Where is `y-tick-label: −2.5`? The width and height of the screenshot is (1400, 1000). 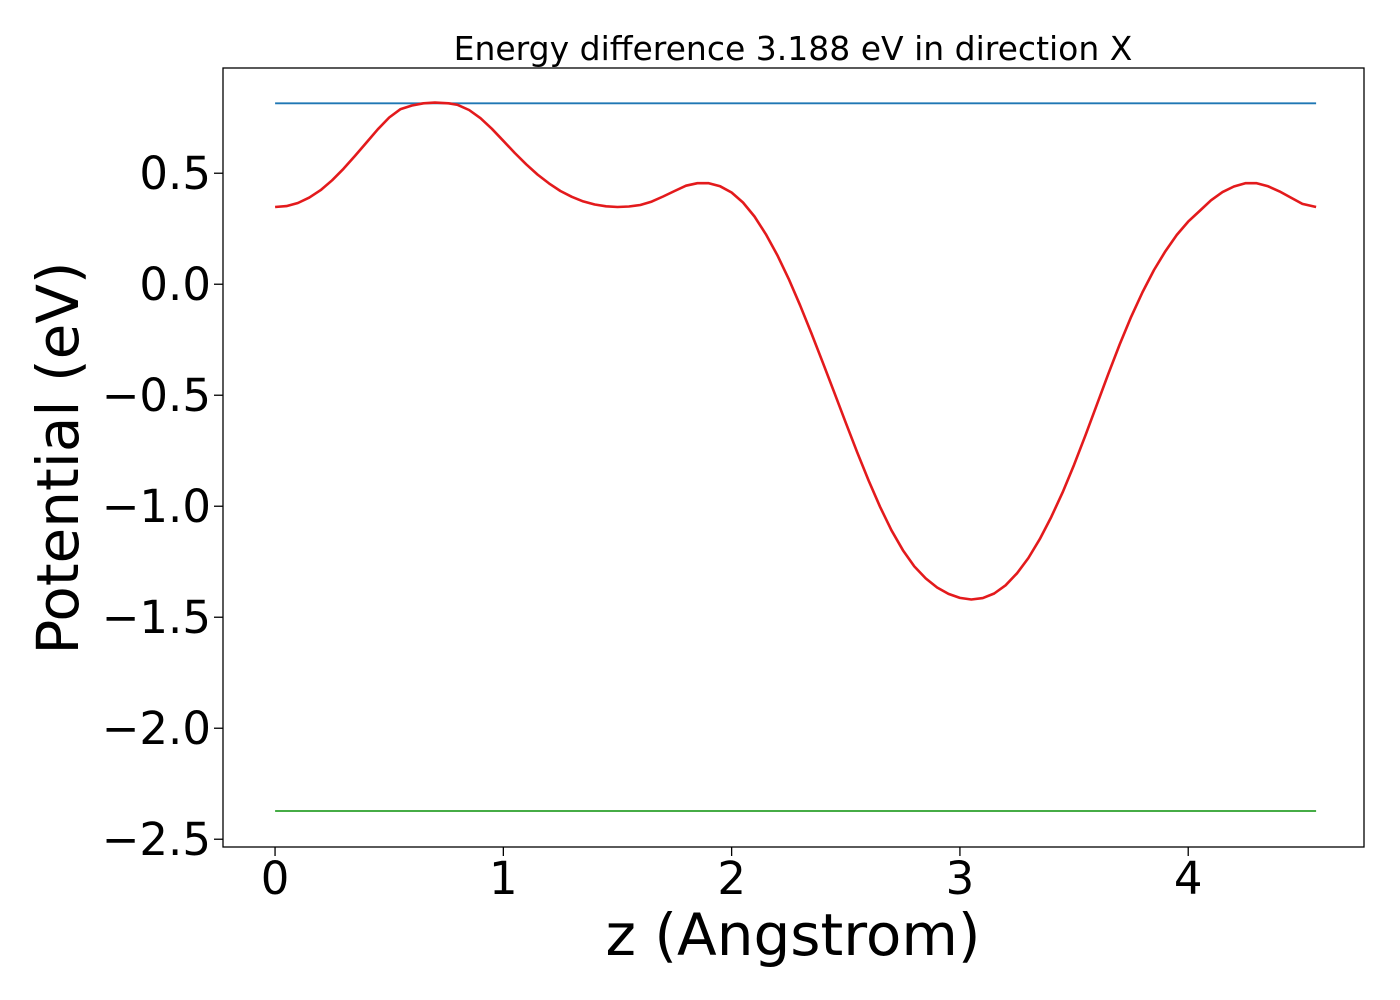
y-tick-label: −2.5 is located at coordinates (156, 839).